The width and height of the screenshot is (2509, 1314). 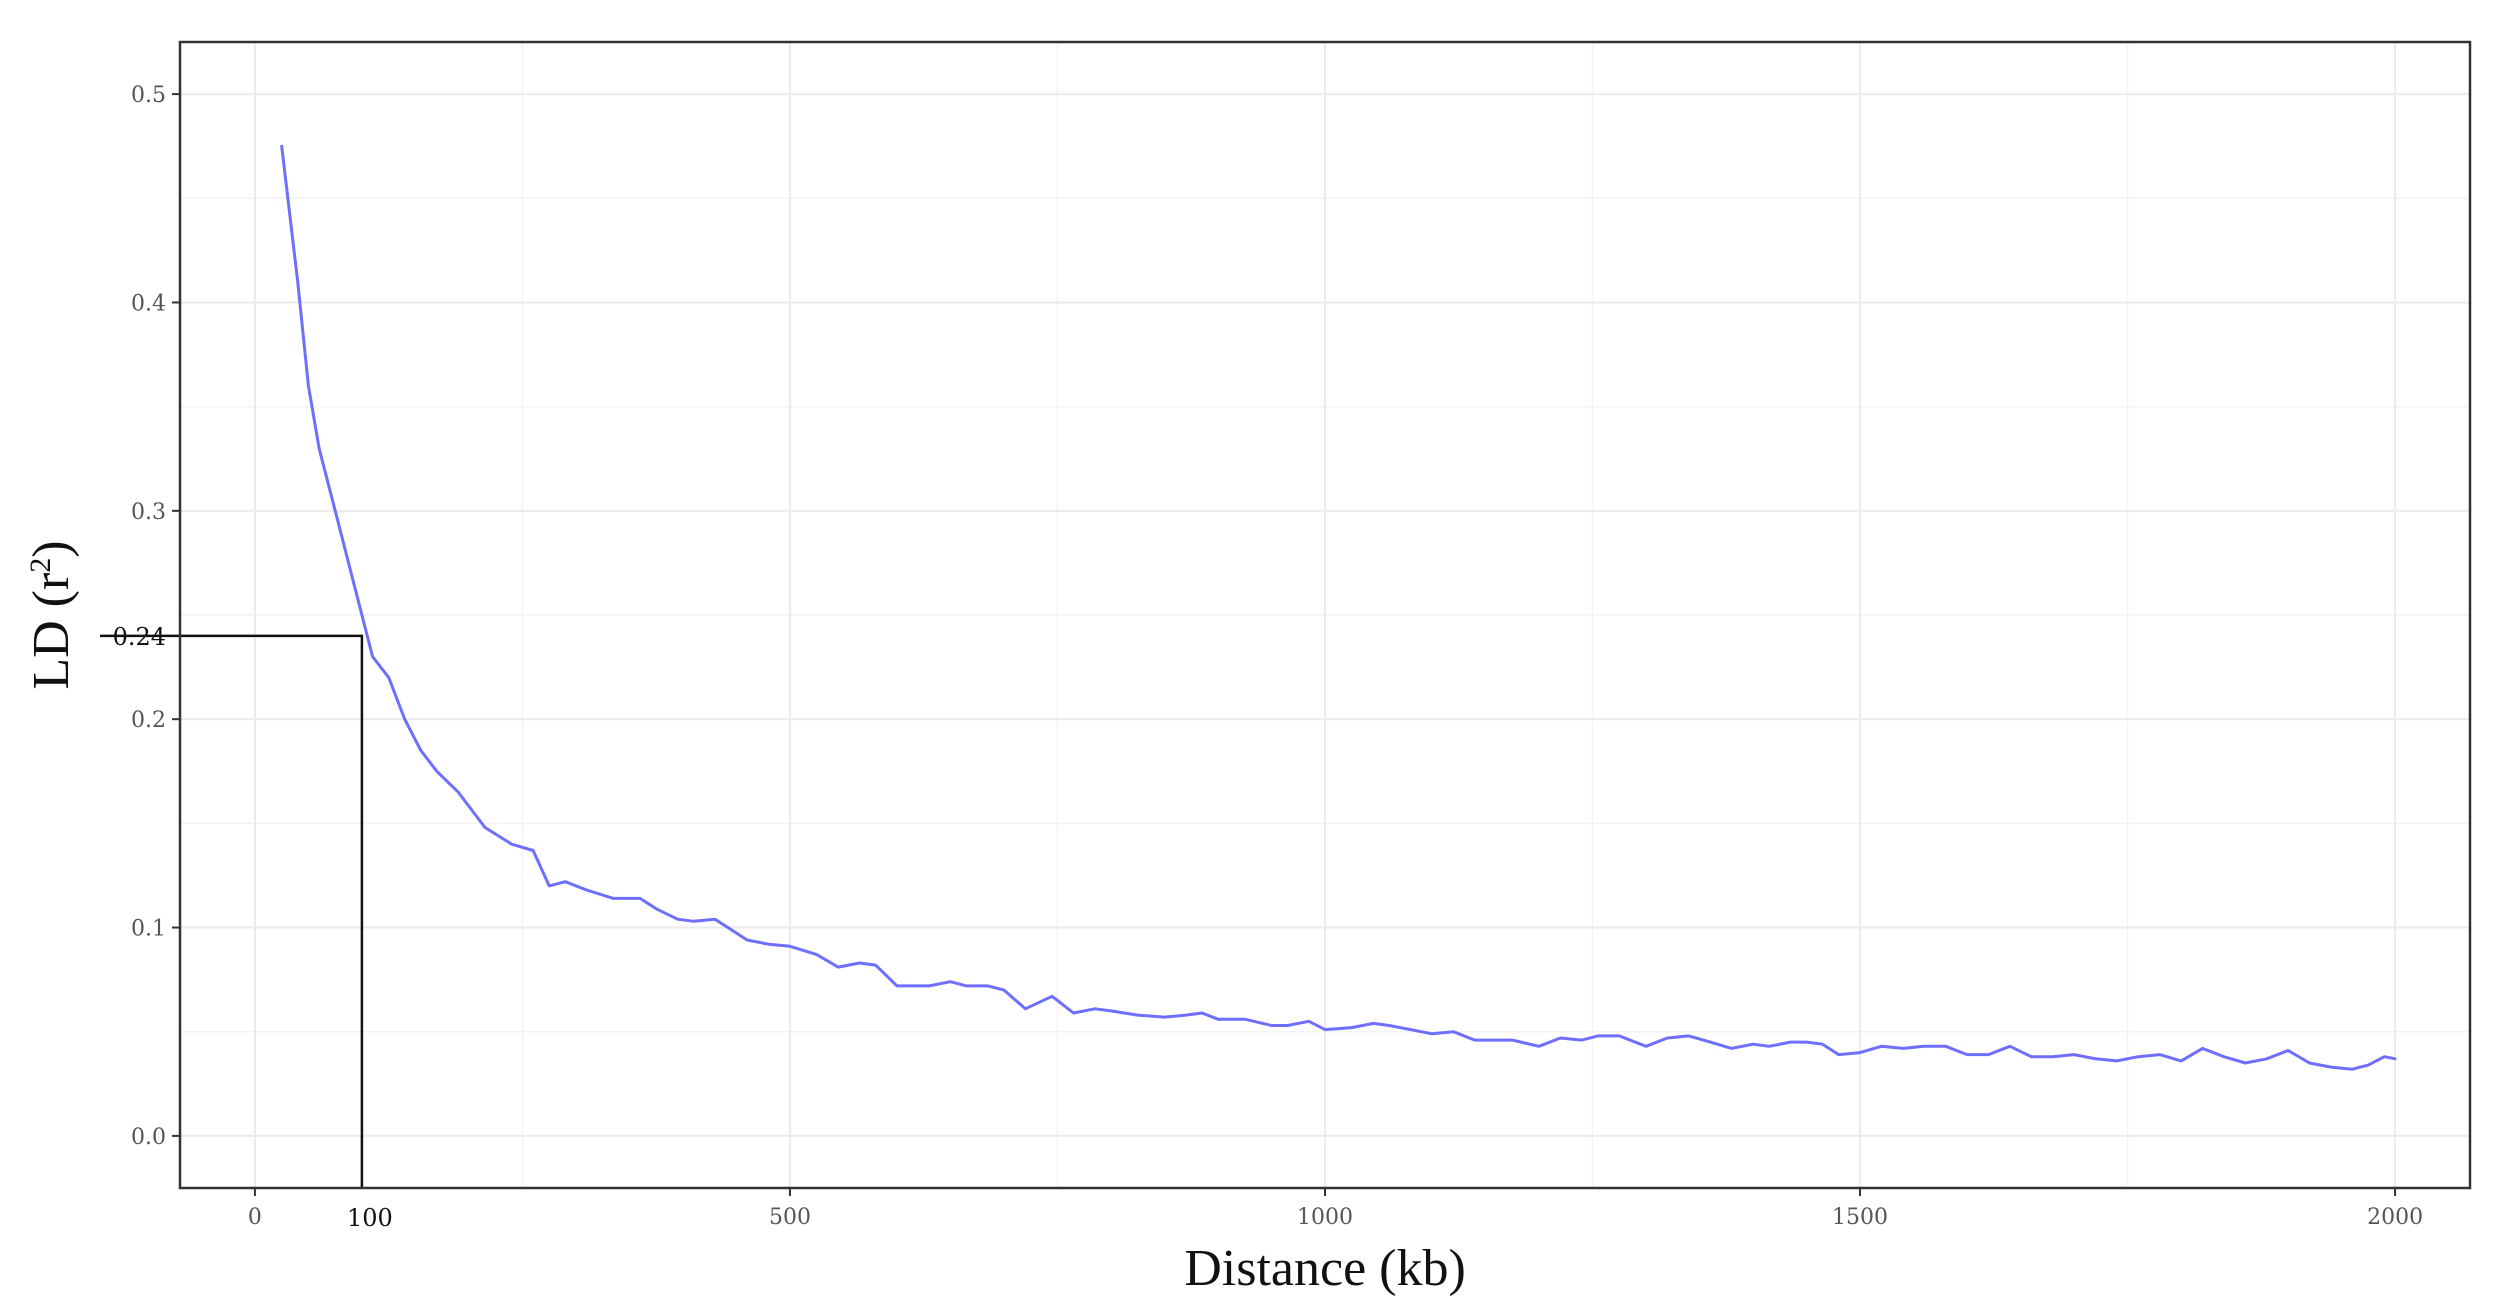 I want to click on x-tick-label: 2000, so click(x=2395, y=1217).